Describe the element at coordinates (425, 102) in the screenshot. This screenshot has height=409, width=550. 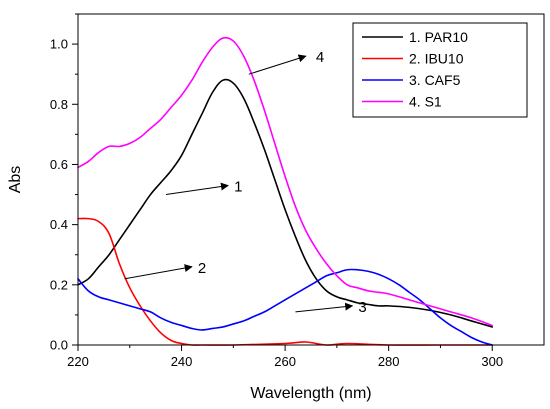
I see `legend-label-4: 4. S1` at that location.